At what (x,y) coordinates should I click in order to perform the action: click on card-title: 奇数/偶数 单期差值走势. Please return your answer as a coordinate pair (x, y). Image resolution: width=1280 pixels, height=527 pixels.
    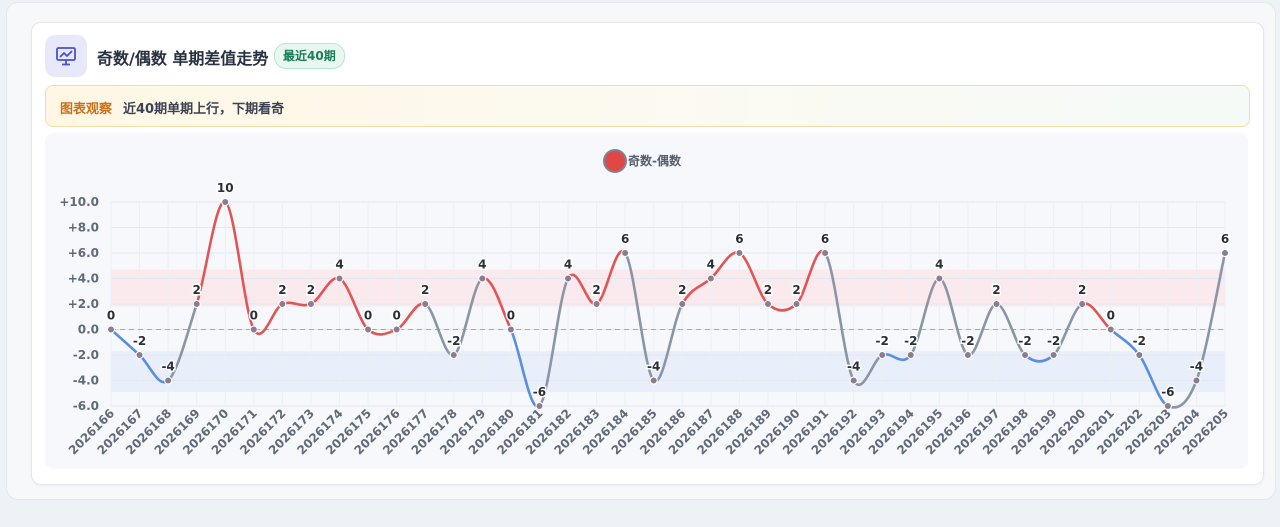
    Looking at the image, I should click on (183, 58).